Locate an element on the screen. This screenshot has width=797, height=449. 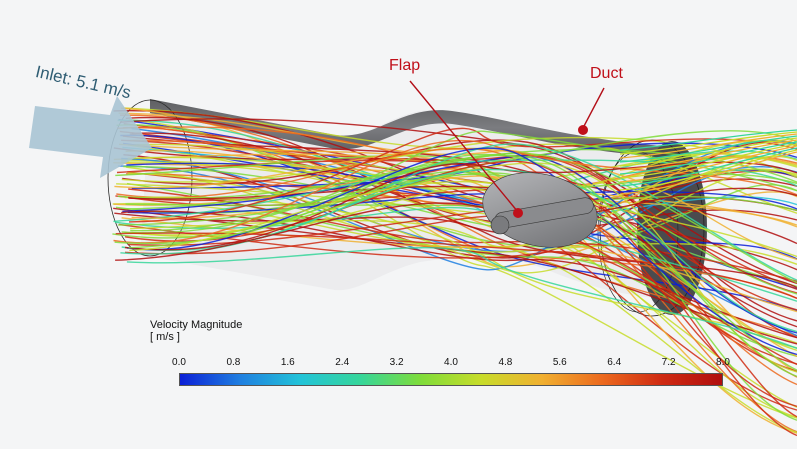
legend-title: Velocity Magnitude [ m/s ] is located at coordinates (196, 331).